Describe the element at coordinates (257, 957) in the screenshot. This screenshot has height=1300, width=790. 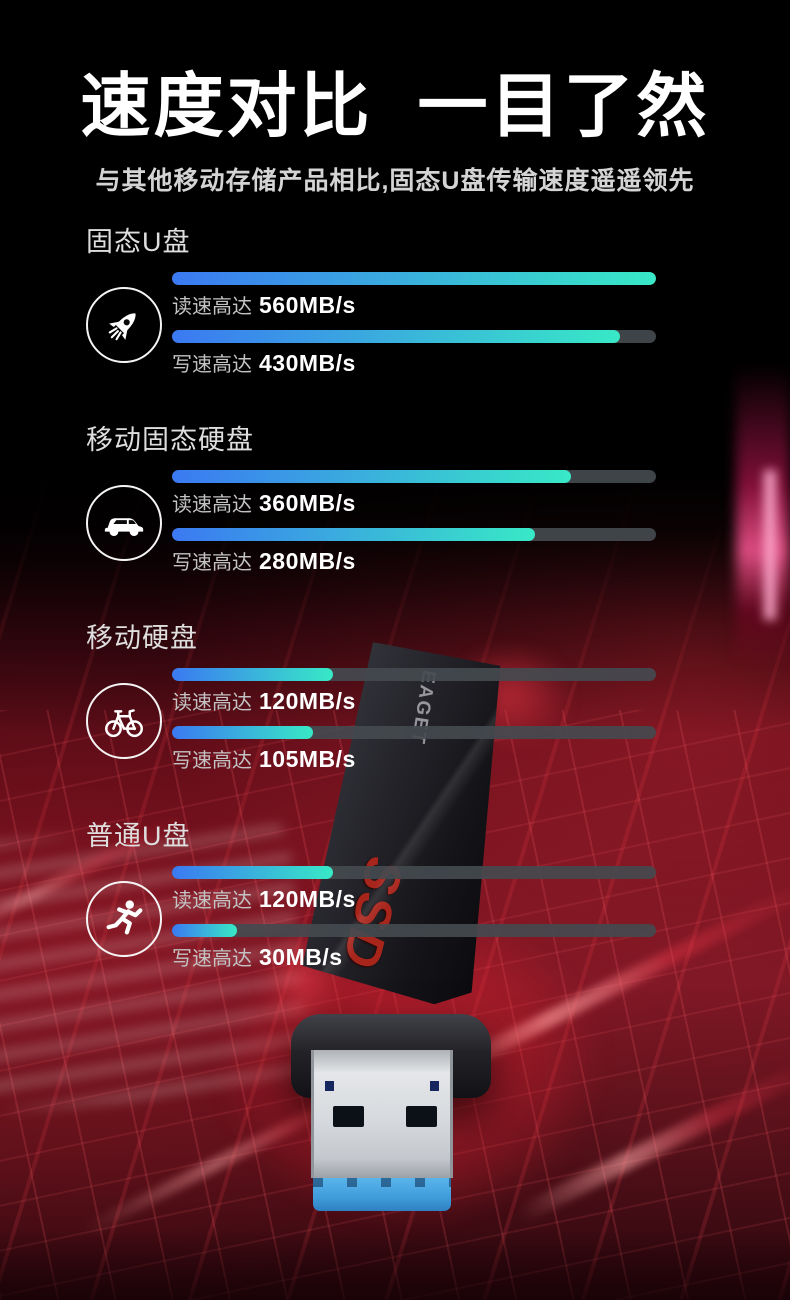
I see `write-speed-label: 写速高达 30MB/s` at that location.